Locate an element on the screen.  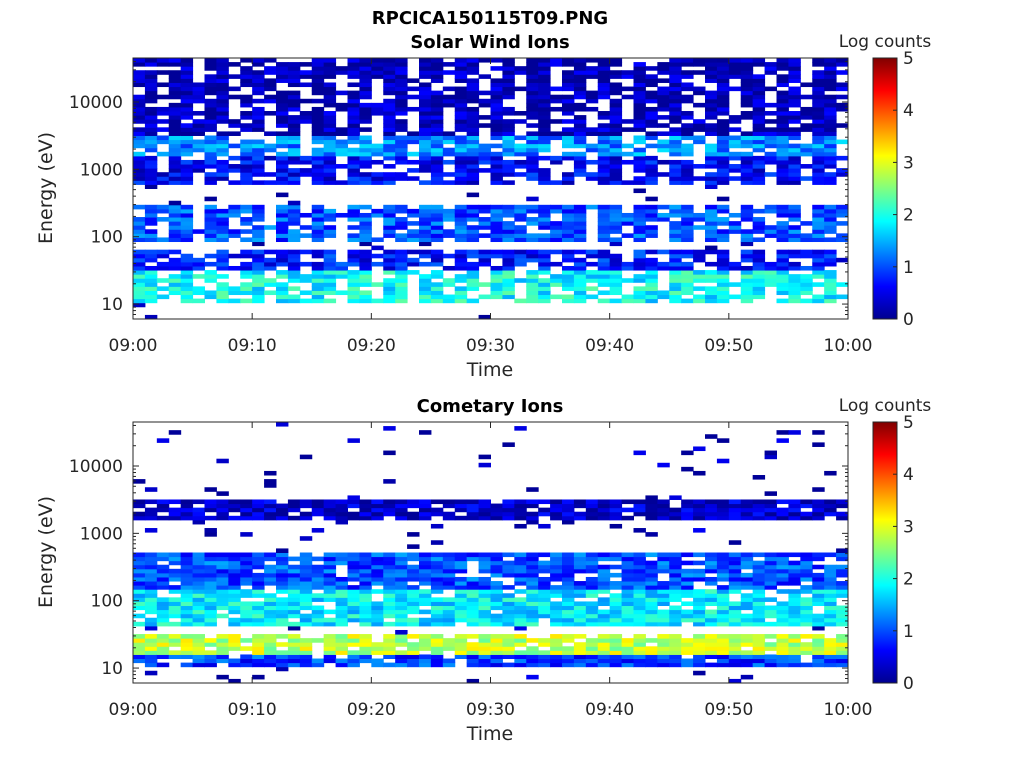
colorbar-tick-label: 0 is located at coordinates (908, 684).